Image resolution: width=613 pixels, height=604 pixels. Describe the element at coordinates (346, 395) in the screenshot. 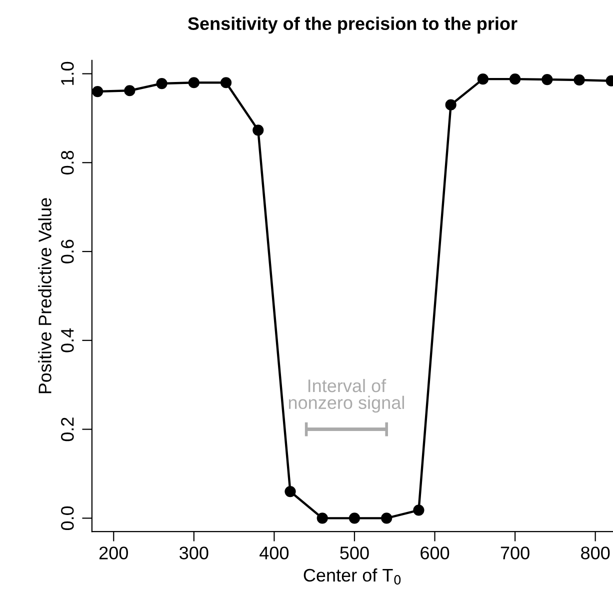

I see `annotation: Interval of nonzero signal` at that location.